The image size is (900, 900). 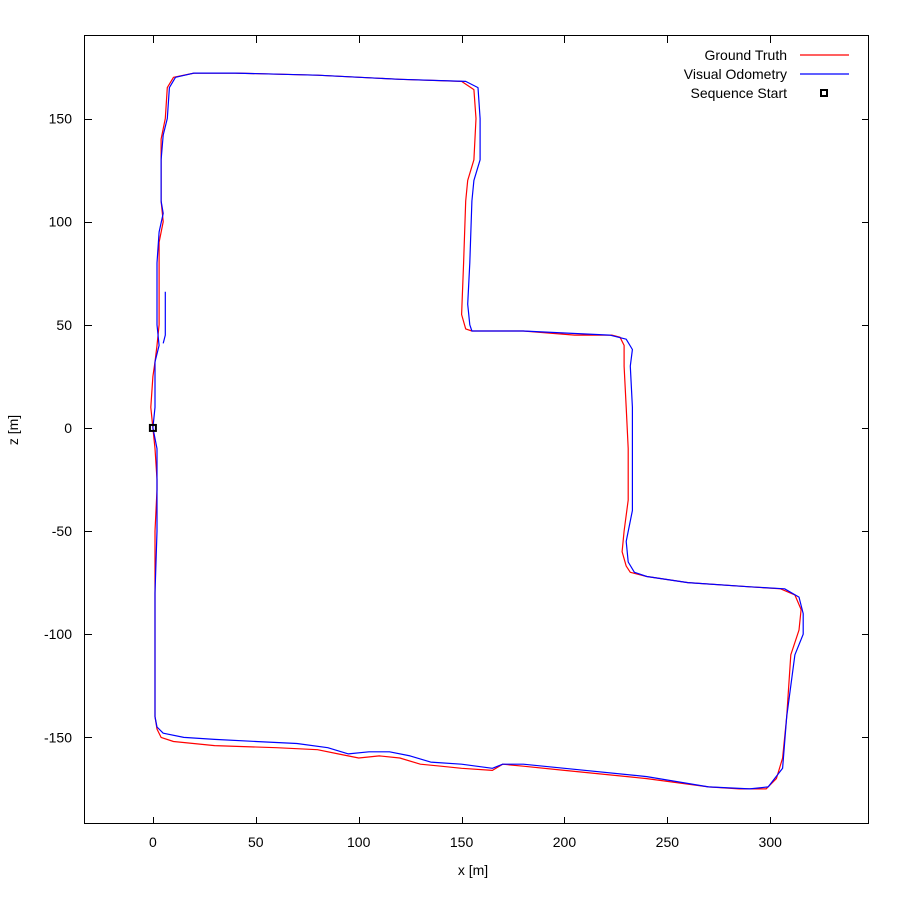 I want to click on series-line-visual-odometry-branch, so click(x=164, y=317).